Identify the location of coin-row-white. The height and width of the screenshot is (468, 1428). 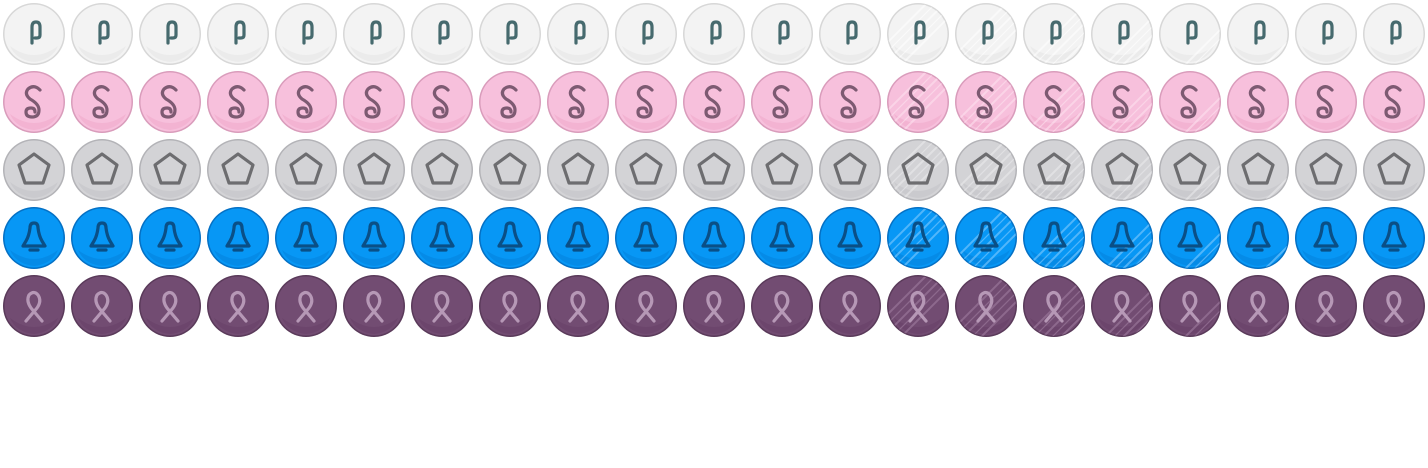
(714, 34).